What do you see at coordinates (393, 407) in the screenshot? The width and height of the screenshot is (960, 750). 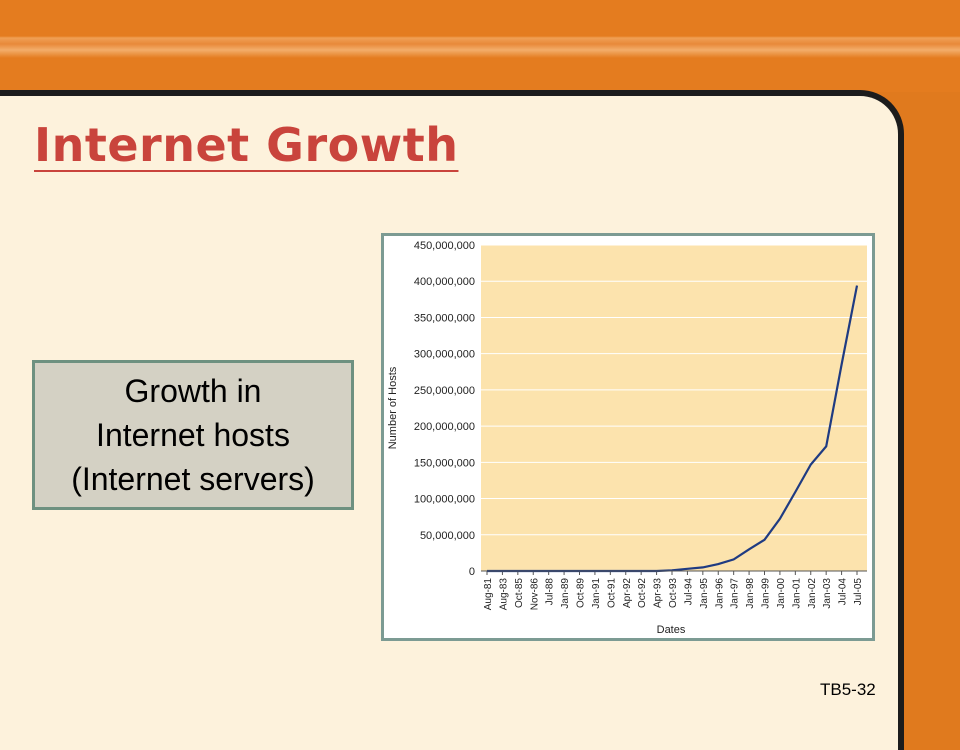 I see `y-axis-label: Number of Hosts` at bounding box center [393, 407].